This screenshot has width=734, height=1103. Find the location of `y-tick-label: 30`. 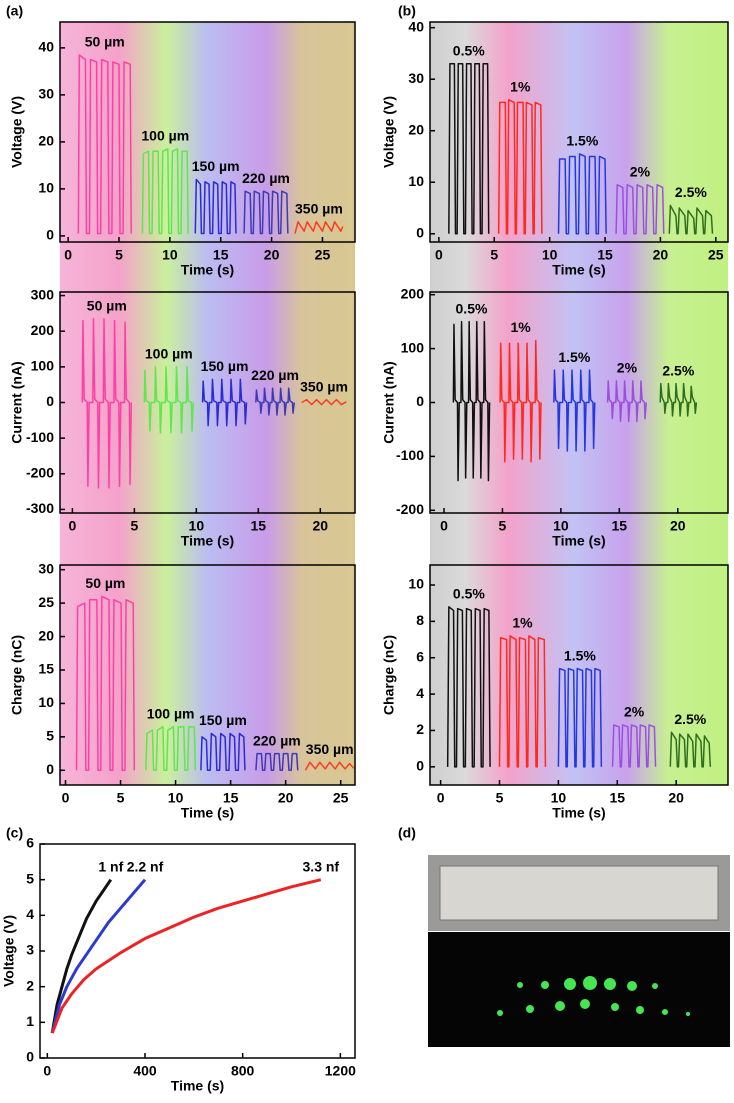

y-tick-label: 30 is located at coordinates (46, 568).